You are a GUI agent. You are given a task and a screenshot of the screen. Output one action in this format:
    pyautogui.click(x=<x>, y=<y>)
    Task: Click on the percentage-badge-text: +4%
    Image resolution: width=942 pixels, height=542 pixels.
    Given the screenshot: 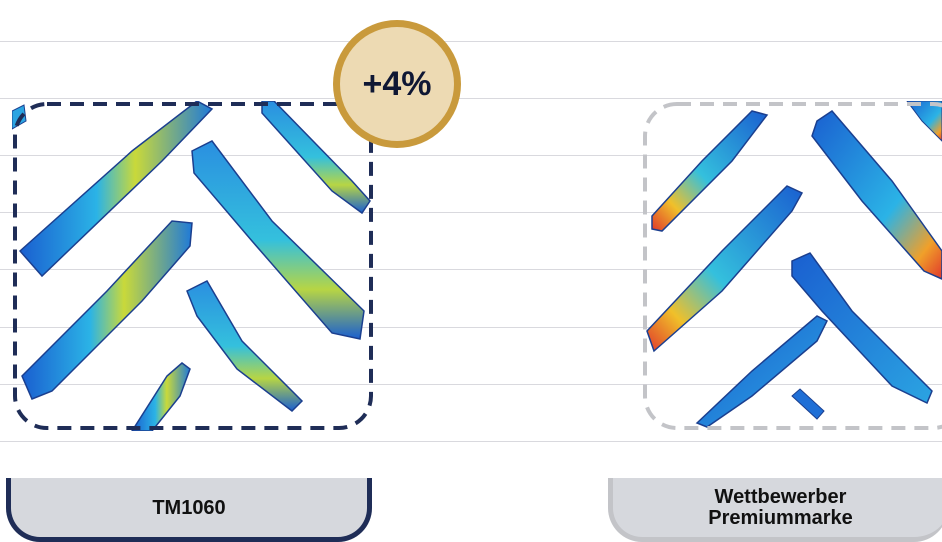 What is the action you would take?
    pyautogui.click(x=397, y=83)
    